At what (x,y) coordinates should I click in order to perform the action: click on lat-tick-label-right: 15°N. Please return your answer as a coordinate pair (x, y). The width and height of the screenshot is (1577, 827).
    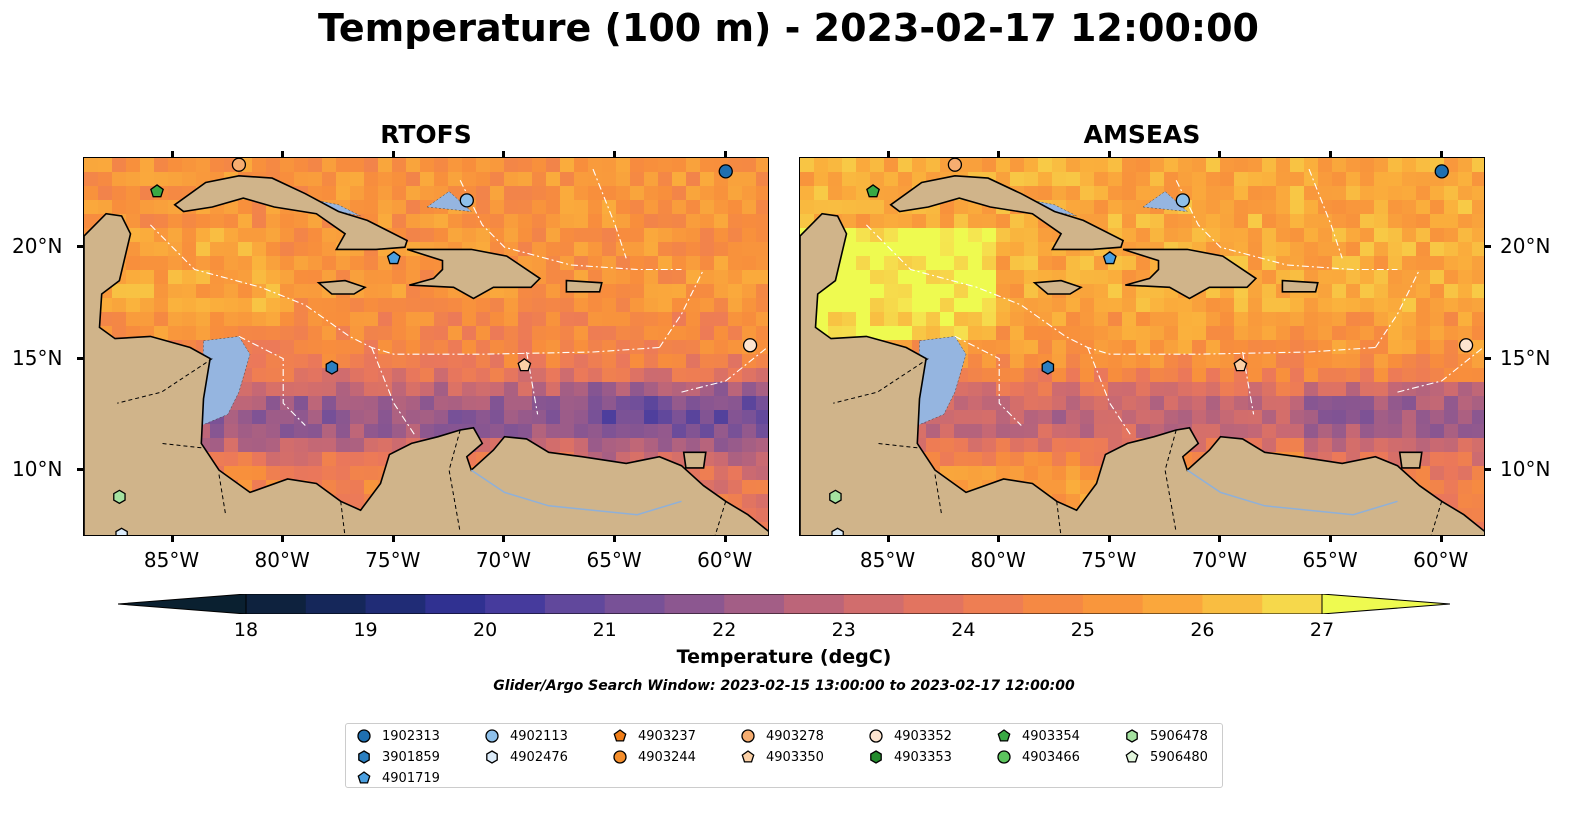
    Looking at the image, I should click on (1525, 357).